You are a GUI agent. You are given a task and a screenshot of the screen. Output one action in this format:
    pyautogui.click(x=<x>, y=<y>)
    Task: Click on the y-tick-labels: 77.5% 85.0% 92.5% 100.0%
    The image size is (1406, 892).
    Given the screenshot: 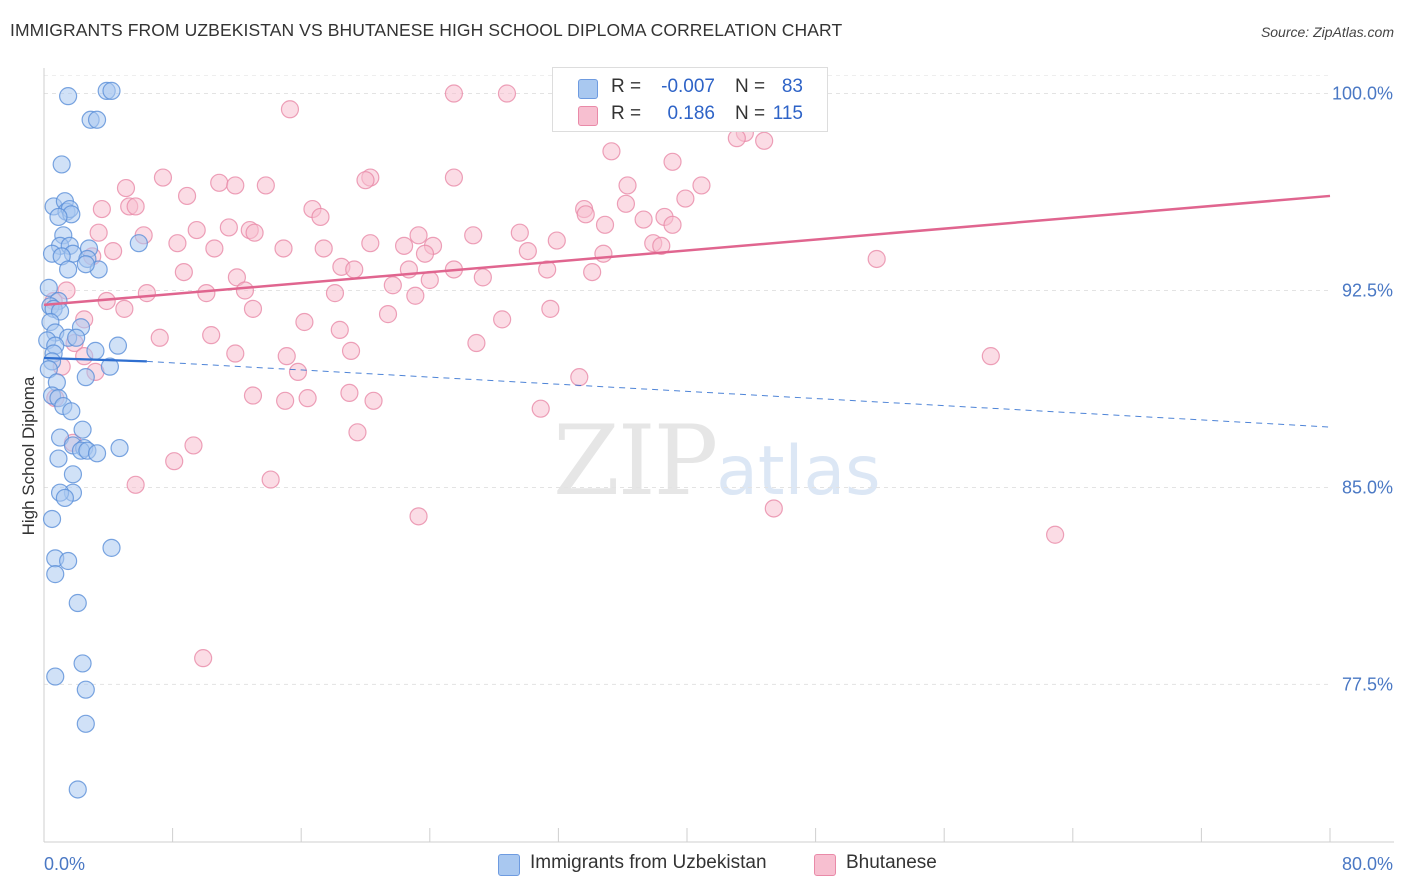 What is the action you would take?
    pyautogui.click(x=1362, y=389)
    